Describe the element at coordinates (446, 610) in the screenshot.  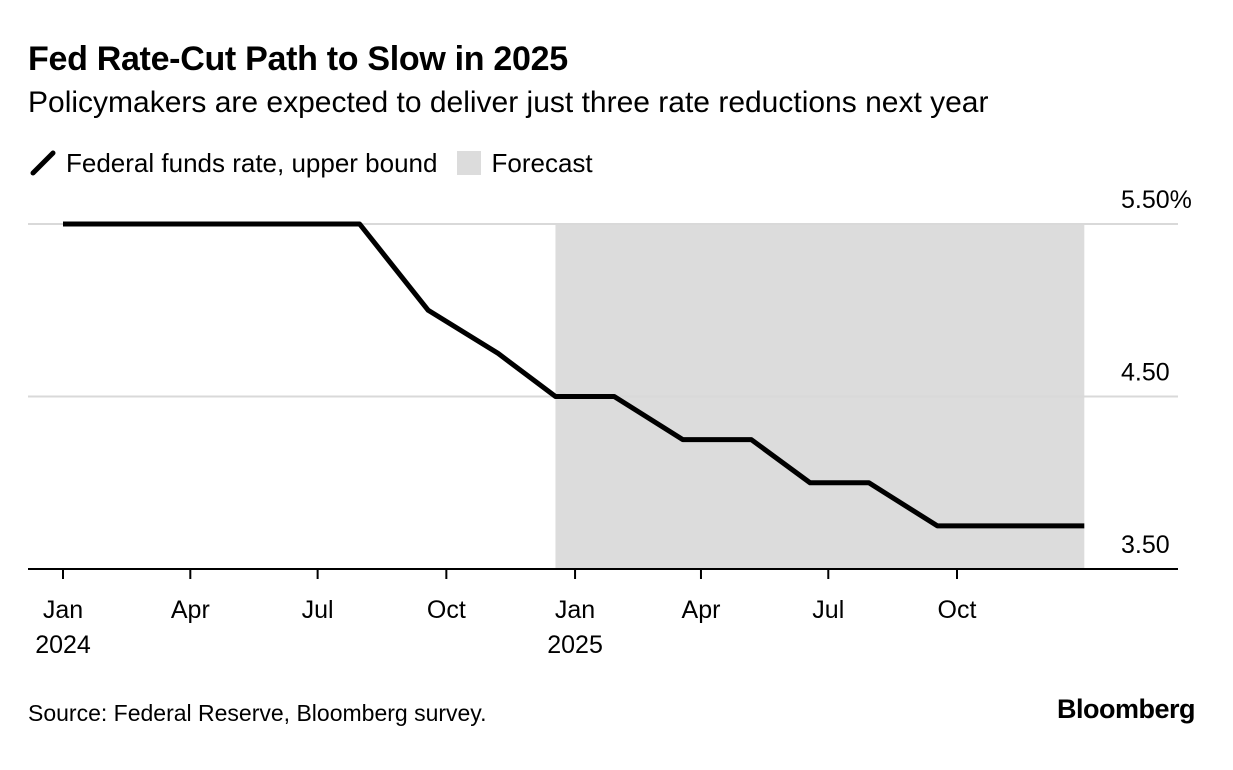
I see `x-tick-label-3: Oct` at that location.